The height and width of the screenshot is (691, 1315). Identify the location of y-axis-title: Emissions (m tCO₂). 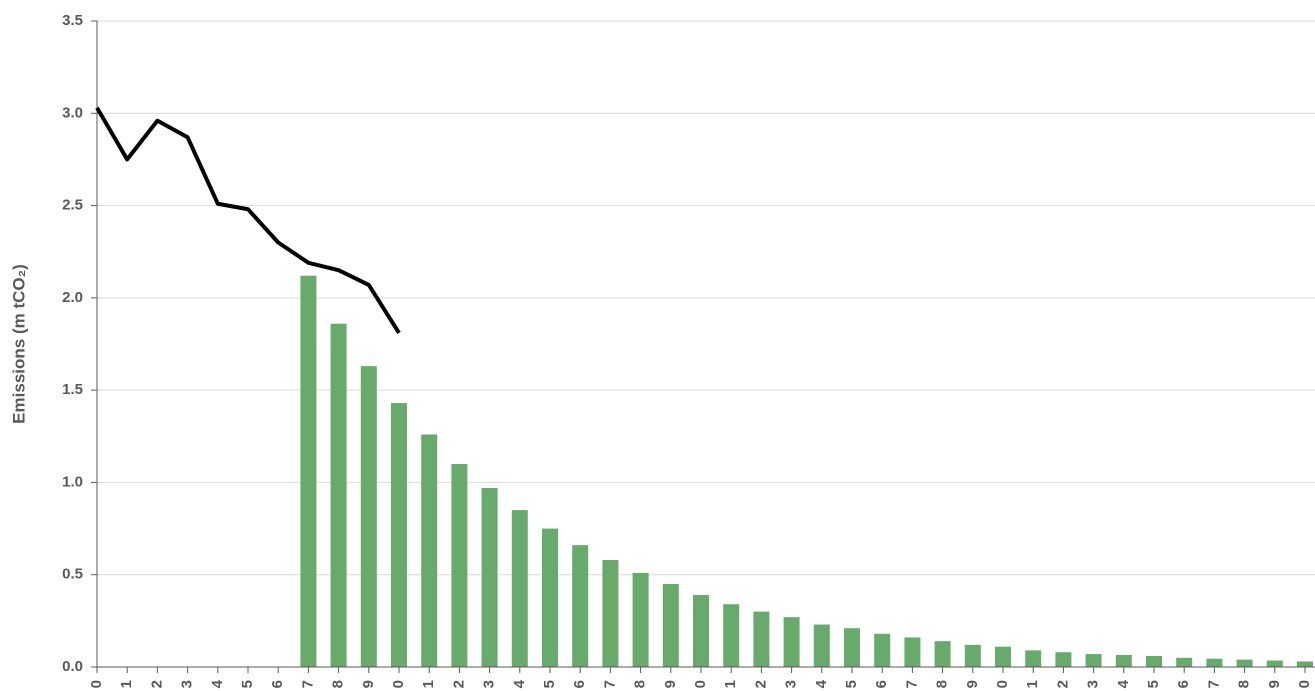
(18, 344).